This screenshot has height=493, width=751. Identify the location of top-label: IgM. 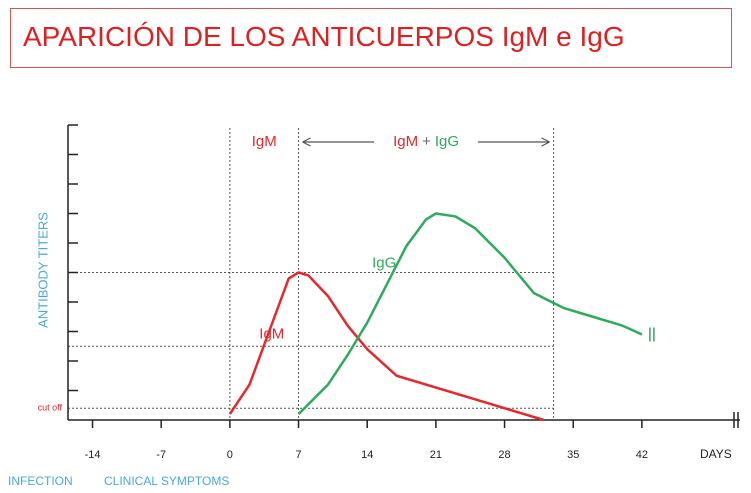
(264, 141).